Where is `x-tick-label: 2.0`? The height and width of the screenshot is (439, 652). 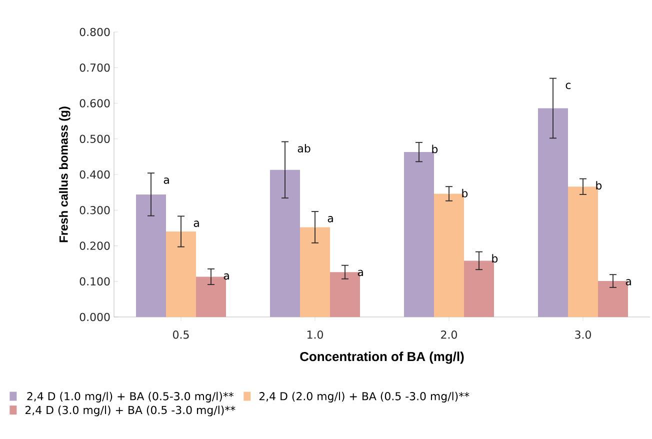
x-tick-label: 2.0 is located at coordinates (449, 334).